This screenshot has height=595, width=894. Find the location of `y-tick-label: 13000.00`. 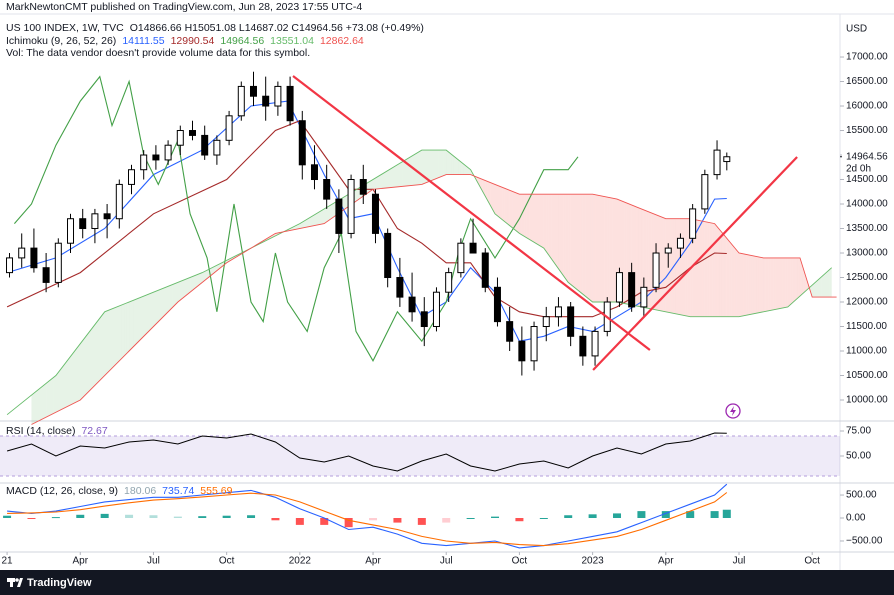

y-tick-label: 13000.00 is located at coordinates (867, 253).